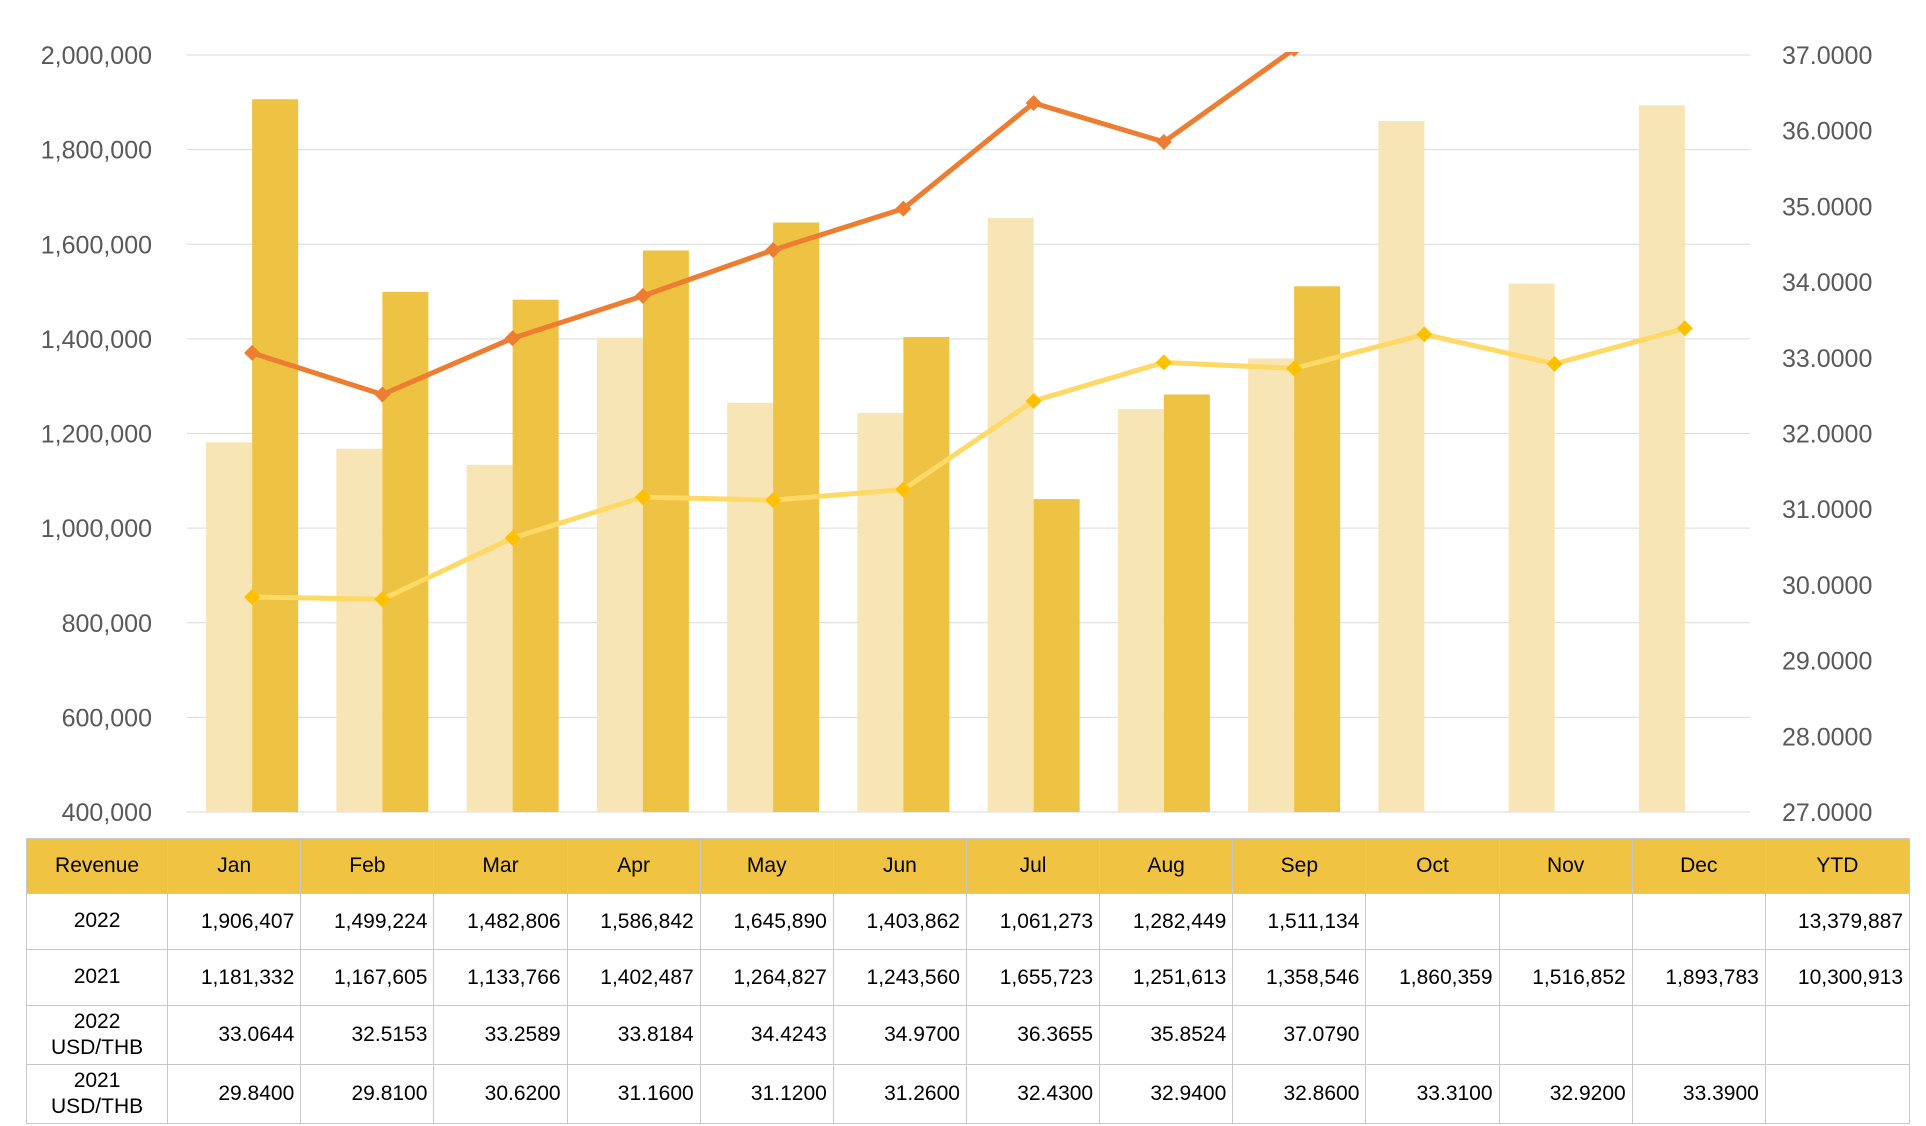 This screenshot has height=1126, width=1926. I want to click on bar-2021-dec, so click(1661, 459).